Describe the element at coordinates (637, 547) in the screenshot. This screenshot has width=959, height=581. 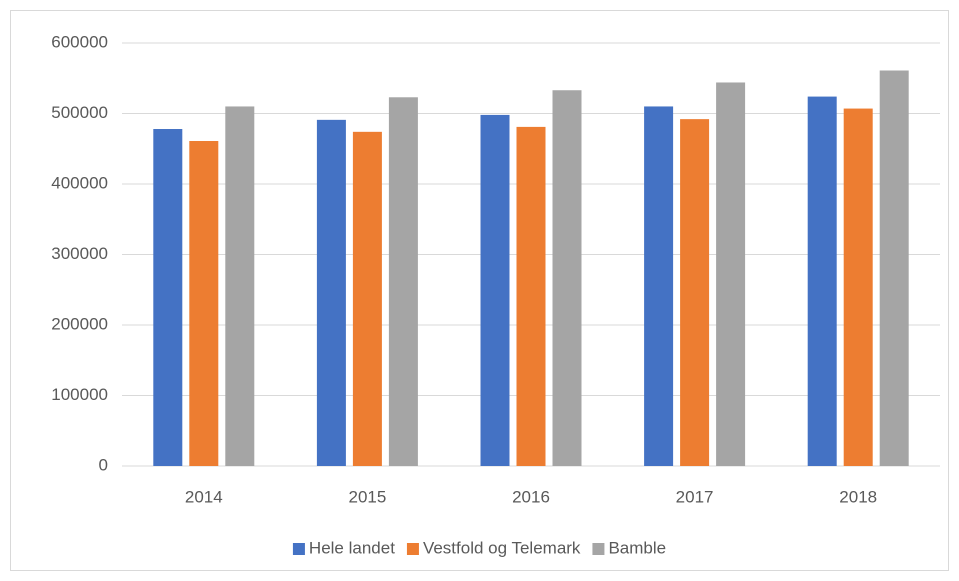
I see `legend-label: Bamble` at that location.